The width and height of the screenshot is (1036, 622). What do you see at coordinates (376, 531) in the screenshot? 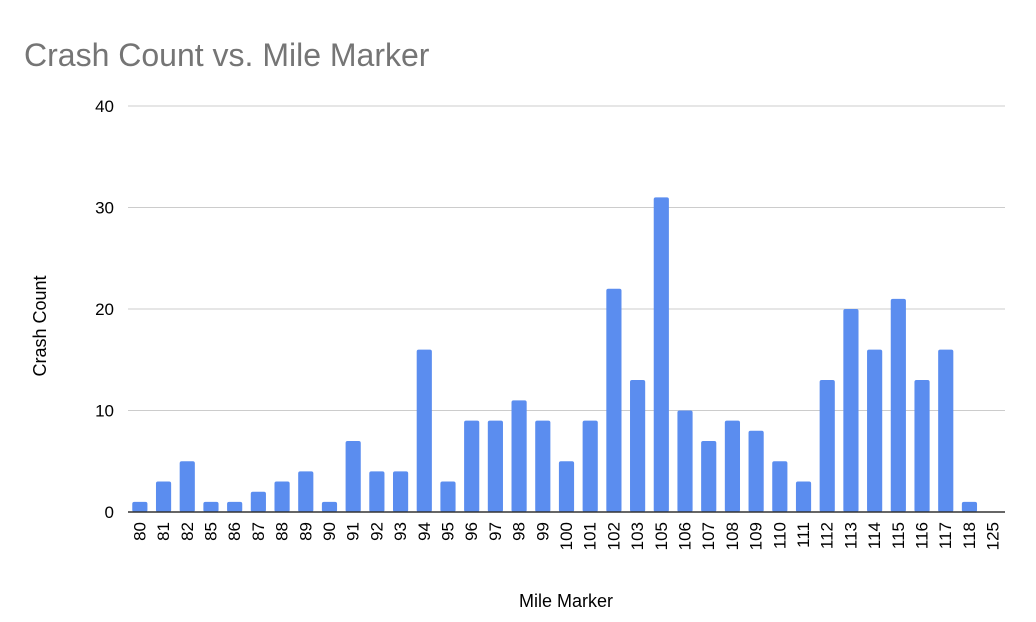
I see `x-tick-label: 92` at bounding box center [376, 531].